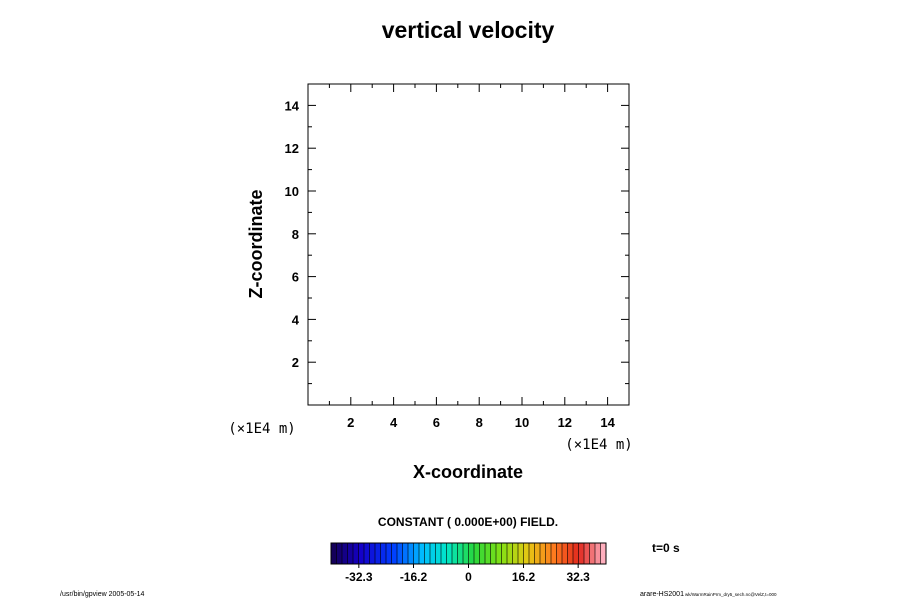  What do you see at coordinates (578, 577) in the screenshot?
I see `colorbar-tick-label: 32.3` at bounding box center [578, 577].